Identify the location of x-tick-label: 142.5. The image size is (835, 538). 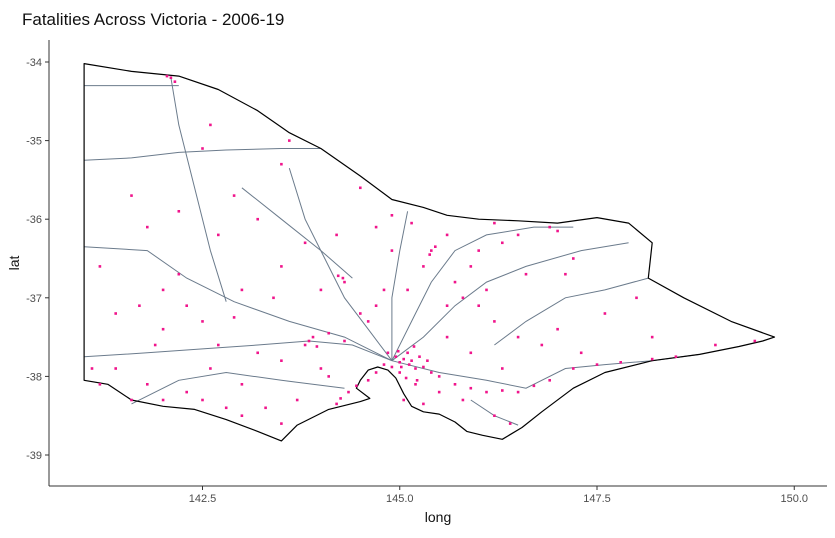
(203, 499).